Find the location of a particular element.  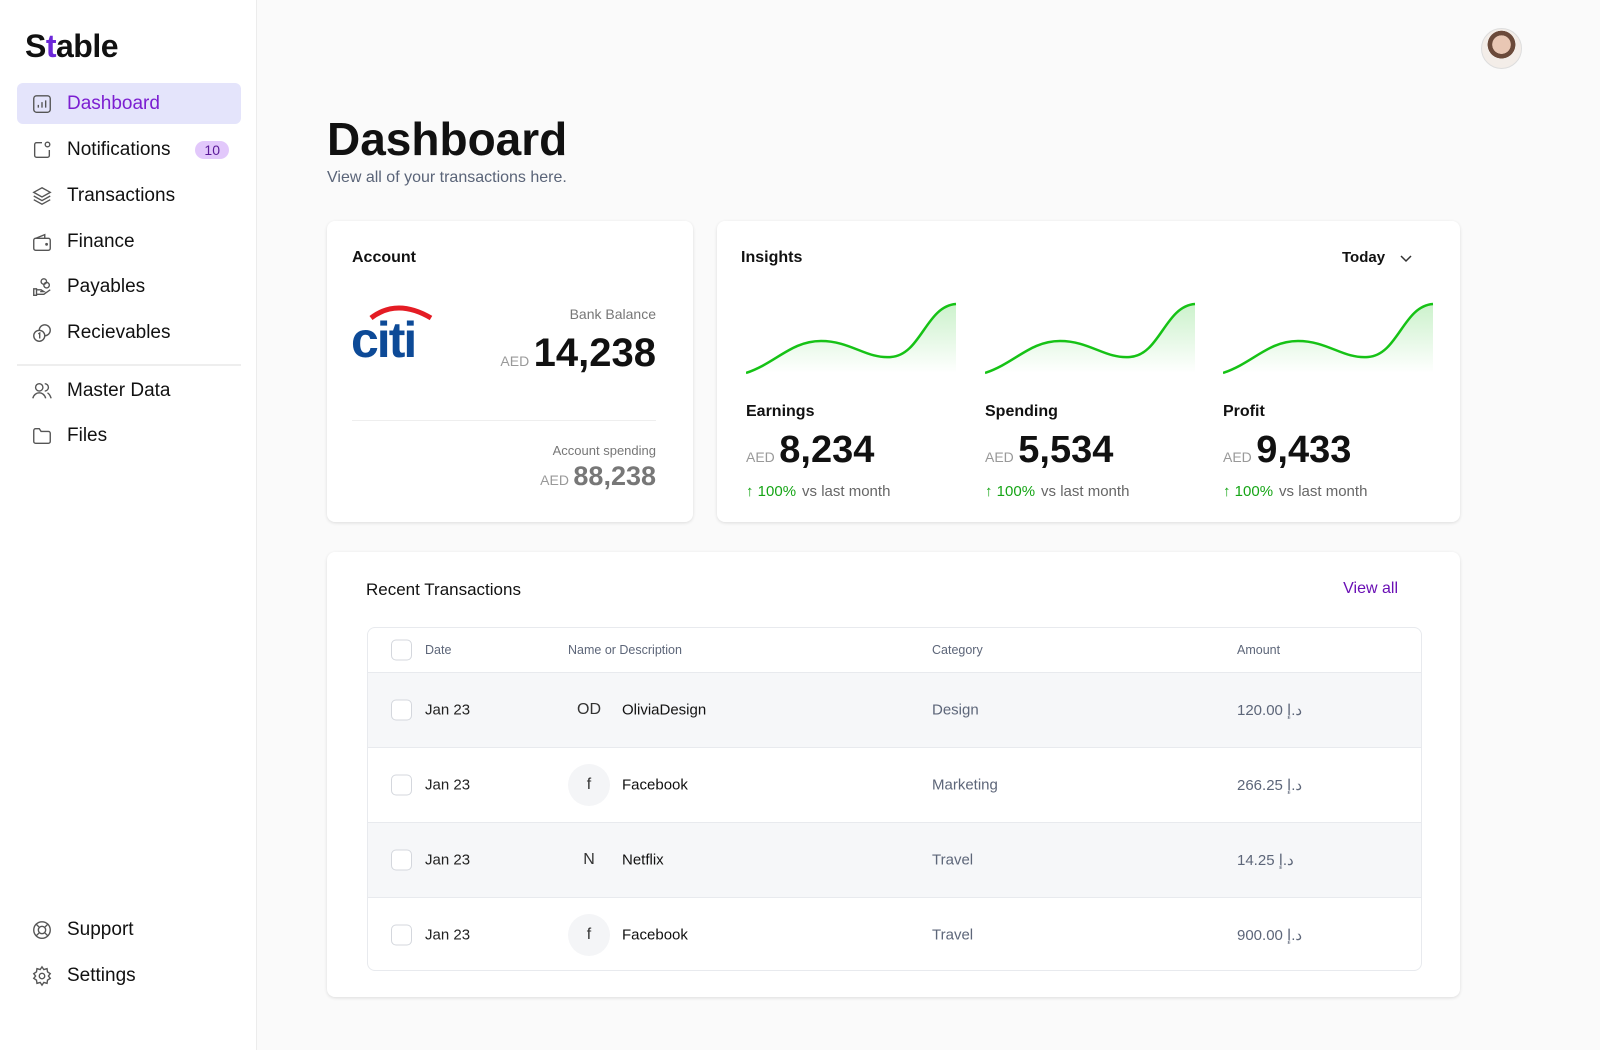

notification-icon is located at coordinates (42, 149).